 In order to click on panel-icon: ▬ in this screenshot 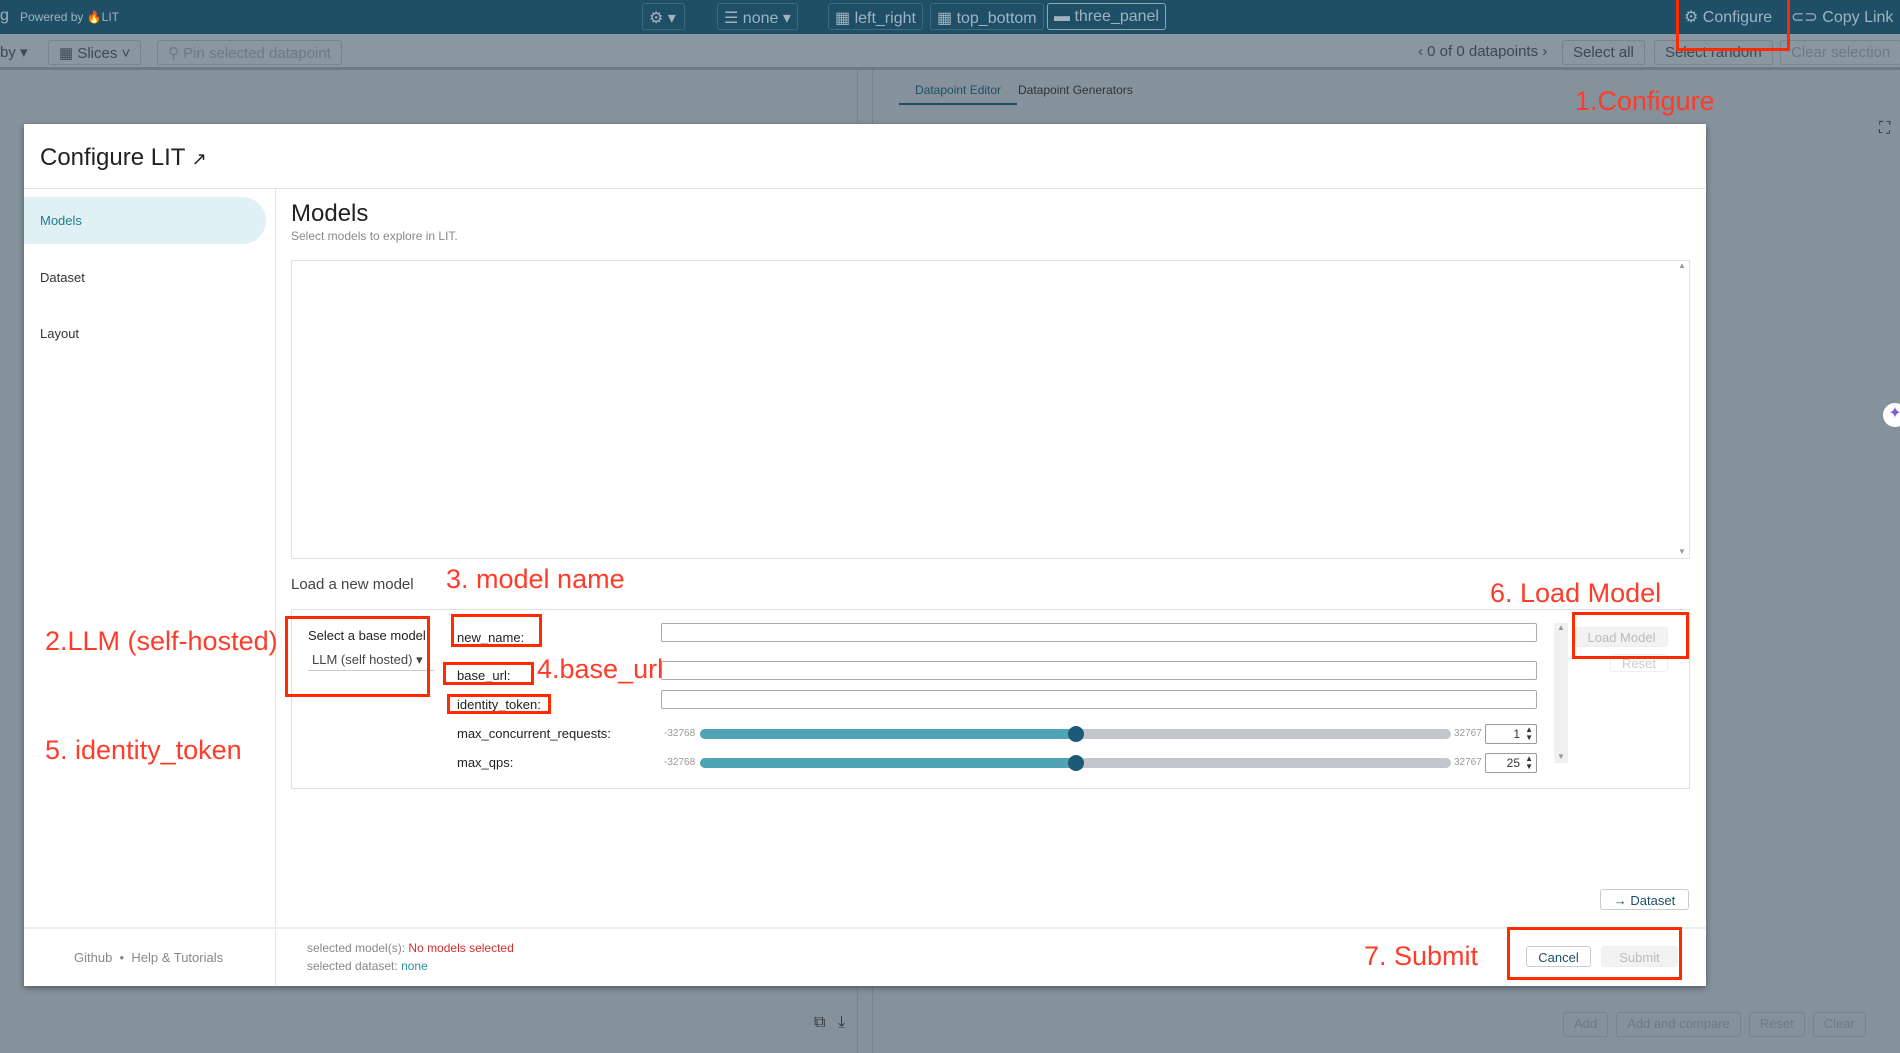, I will do `click(1064, 16)`.